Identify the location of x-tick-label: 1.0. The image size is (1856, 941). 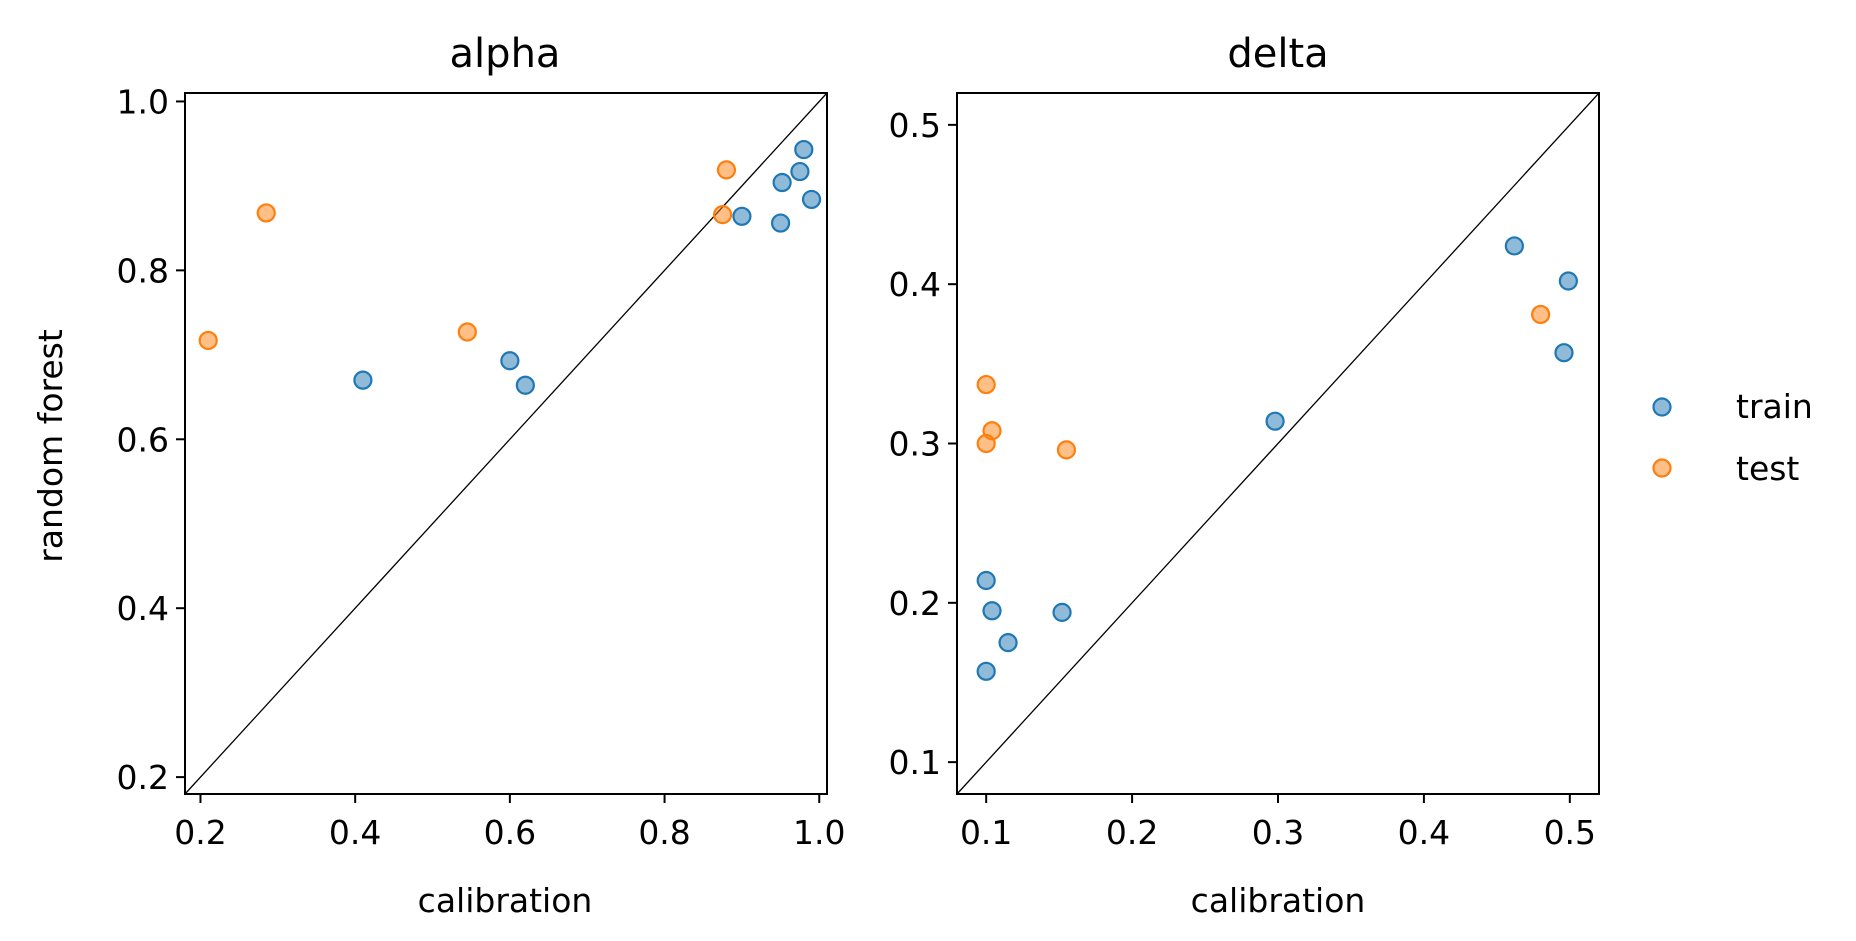
(819, 832).